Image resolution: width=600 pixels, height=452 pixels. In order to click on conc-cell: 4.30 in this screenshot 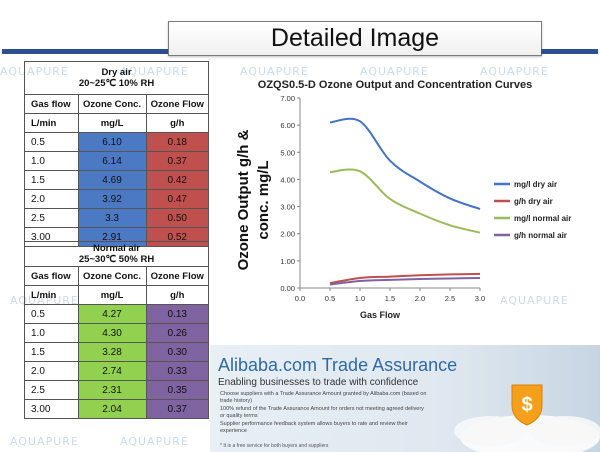, I will do `click(112, 333)`.